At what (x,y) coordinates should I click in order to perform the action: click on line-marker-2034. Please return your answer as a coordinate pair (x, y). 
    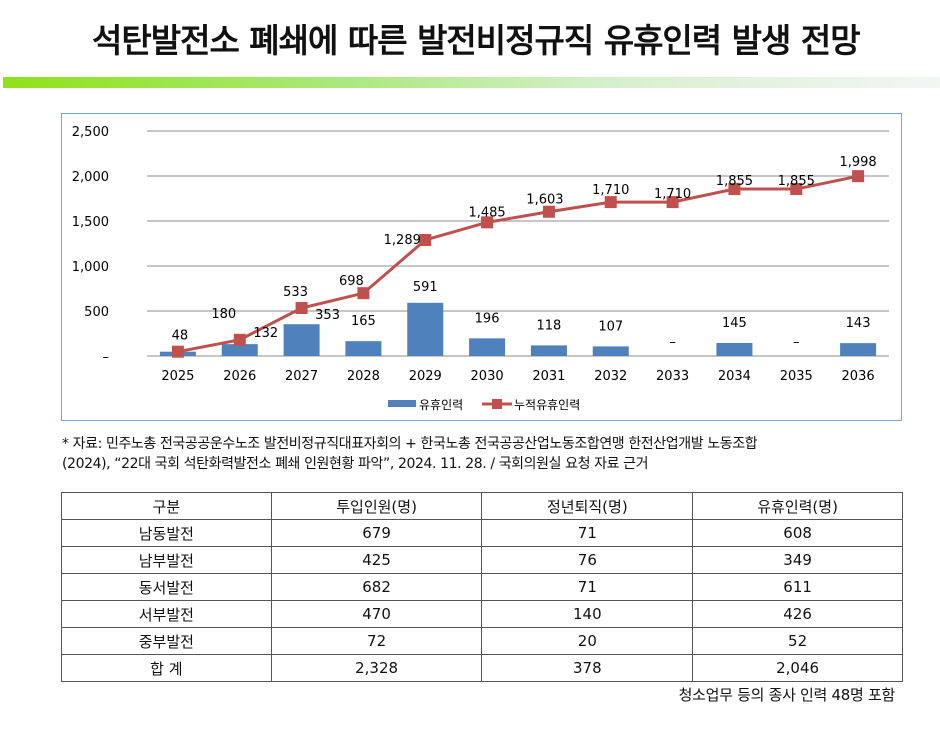
    Looking at the image, I should click on (734, 189).